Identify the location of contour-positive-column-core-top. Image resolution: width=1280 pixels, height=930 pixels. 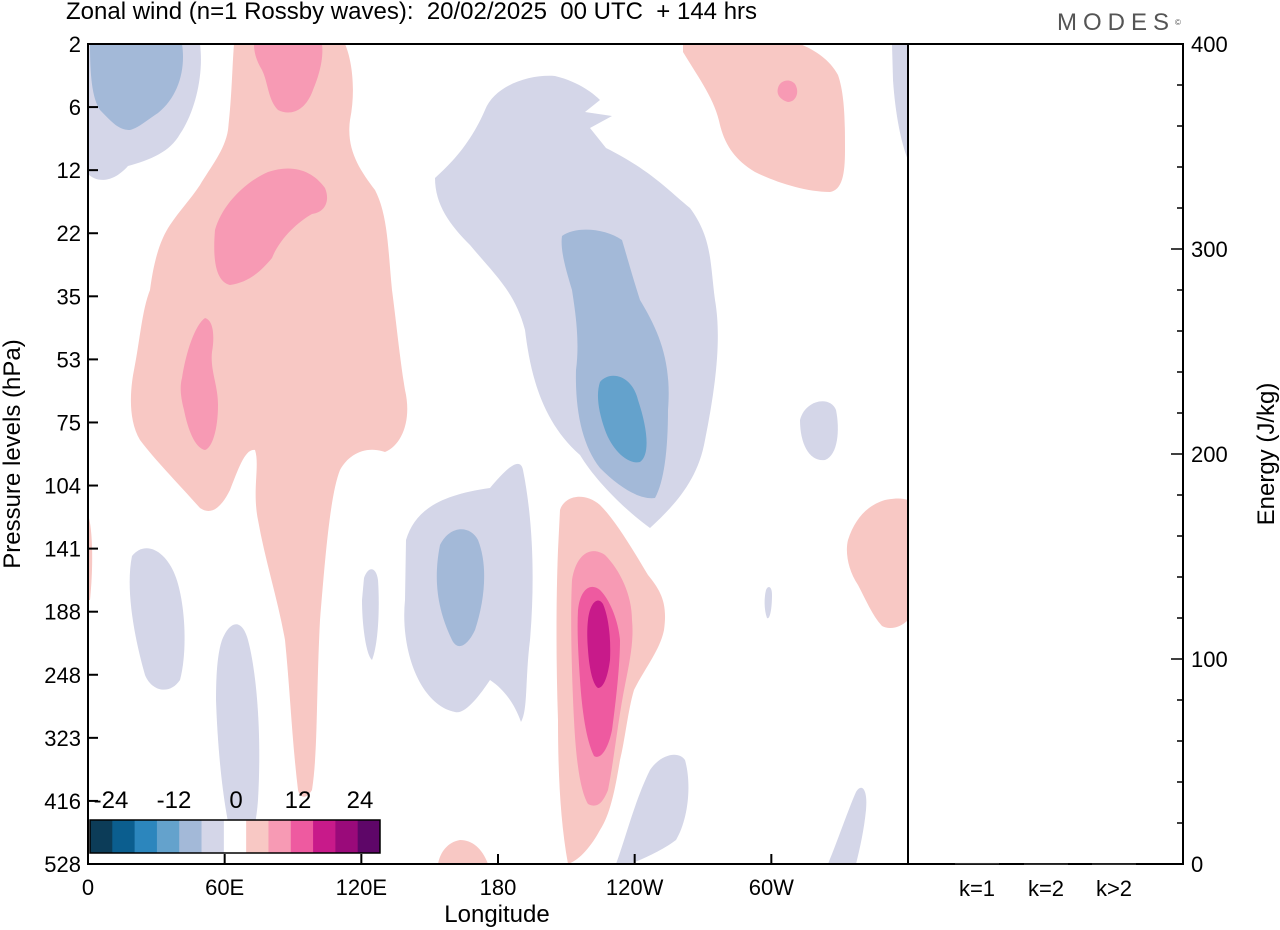
(288, 78).